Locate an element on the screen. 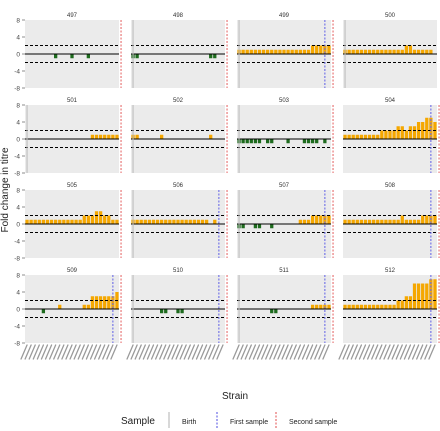  panel-512: 512 is located at coordinates (389, 314).